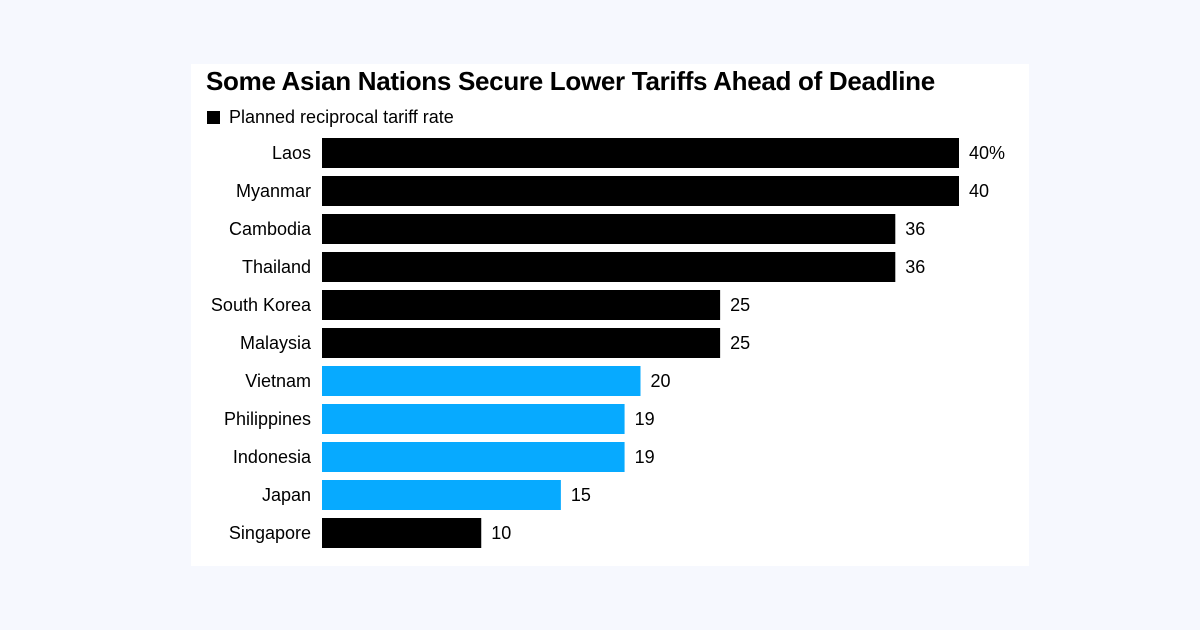 The width and height of the screenshot is (1200, 630). Describe the element at coordinates (276, 267) in the screenshot. I see `category-label-thailand: Thailand` at that location.